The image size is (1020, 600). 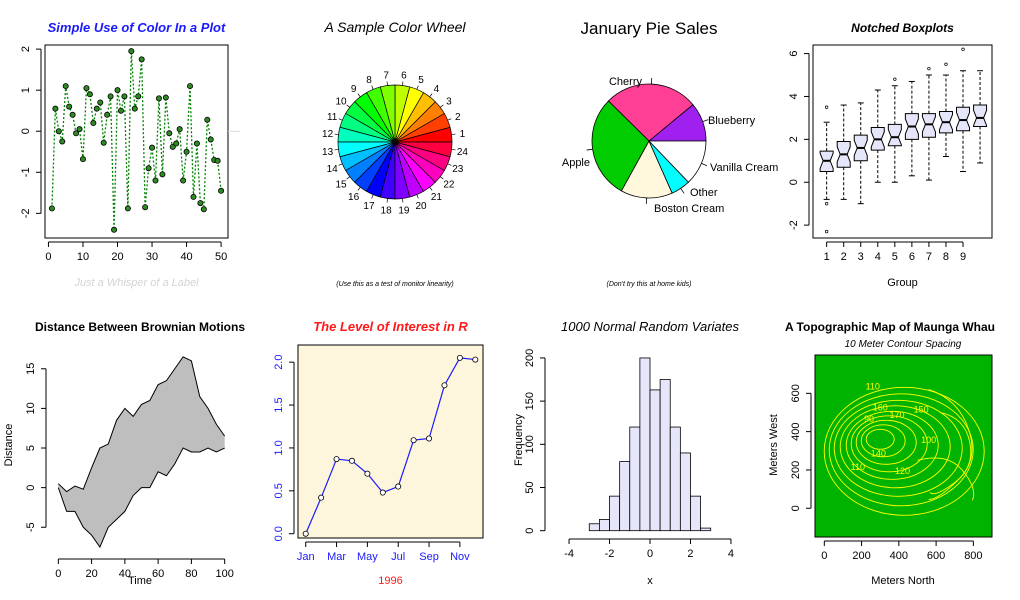 I want to click on x-tick-label: 200, so click(x=861, y=556).